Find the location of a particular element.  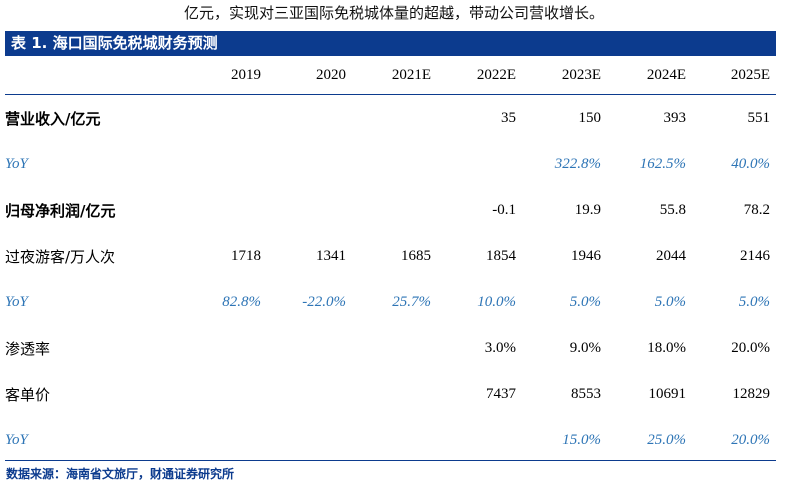

value-cell: 19.9 is located at coordinates (587, 209).